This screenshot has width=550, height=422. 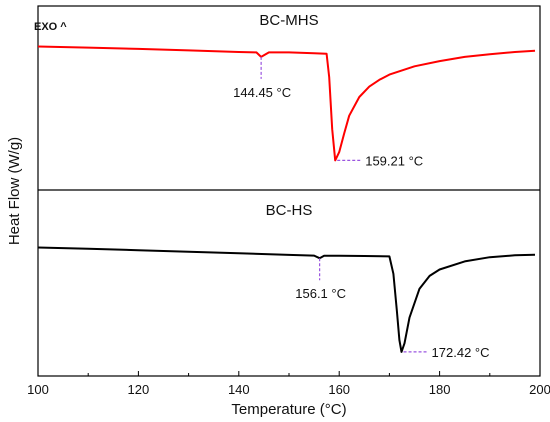 I want to click on y-axis-label: Heat Flow (W/g), so click(x=14, y=191).